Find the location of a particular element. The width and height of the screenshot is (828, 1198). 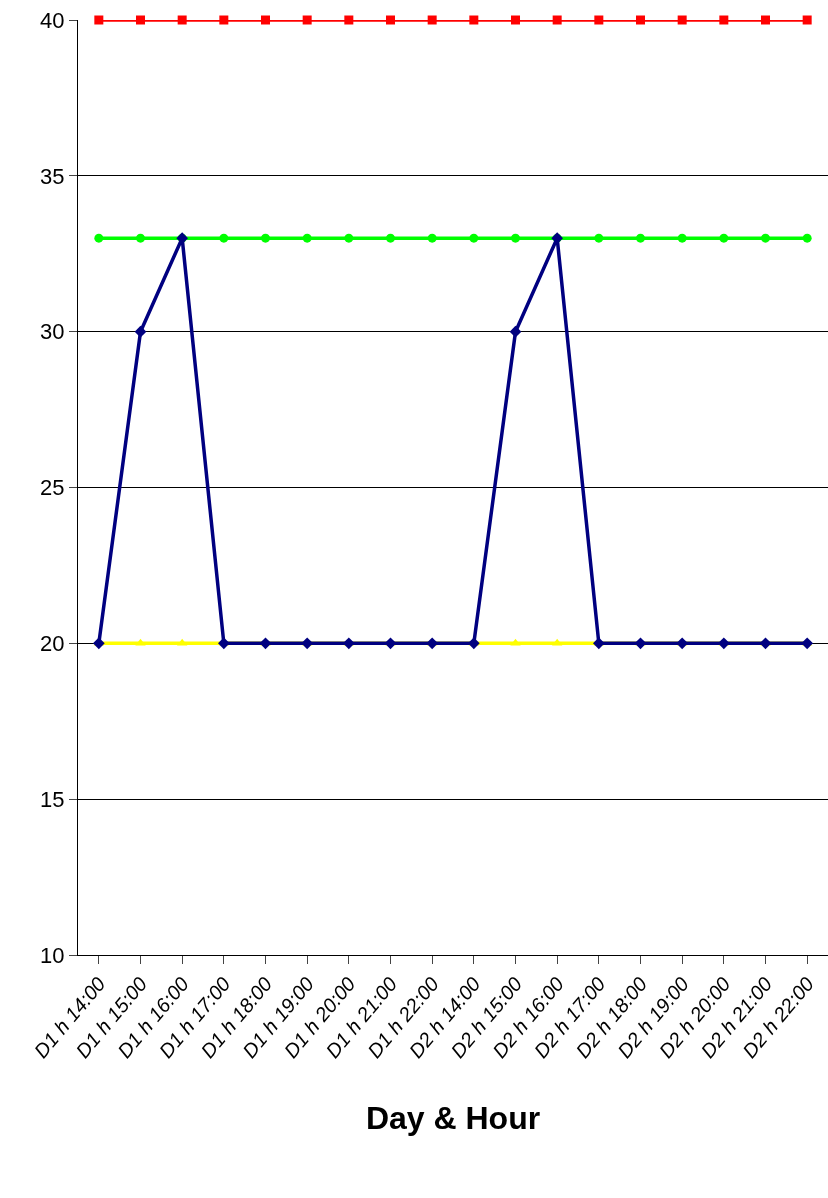

x-axis-title: Day & Hour is located at coordinates (453, 1117).